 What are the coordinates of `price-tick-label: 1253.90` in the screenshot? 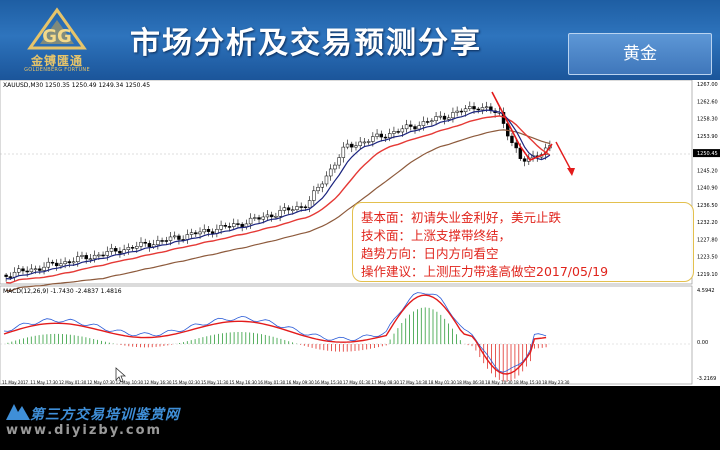 It's located at (707, 137).